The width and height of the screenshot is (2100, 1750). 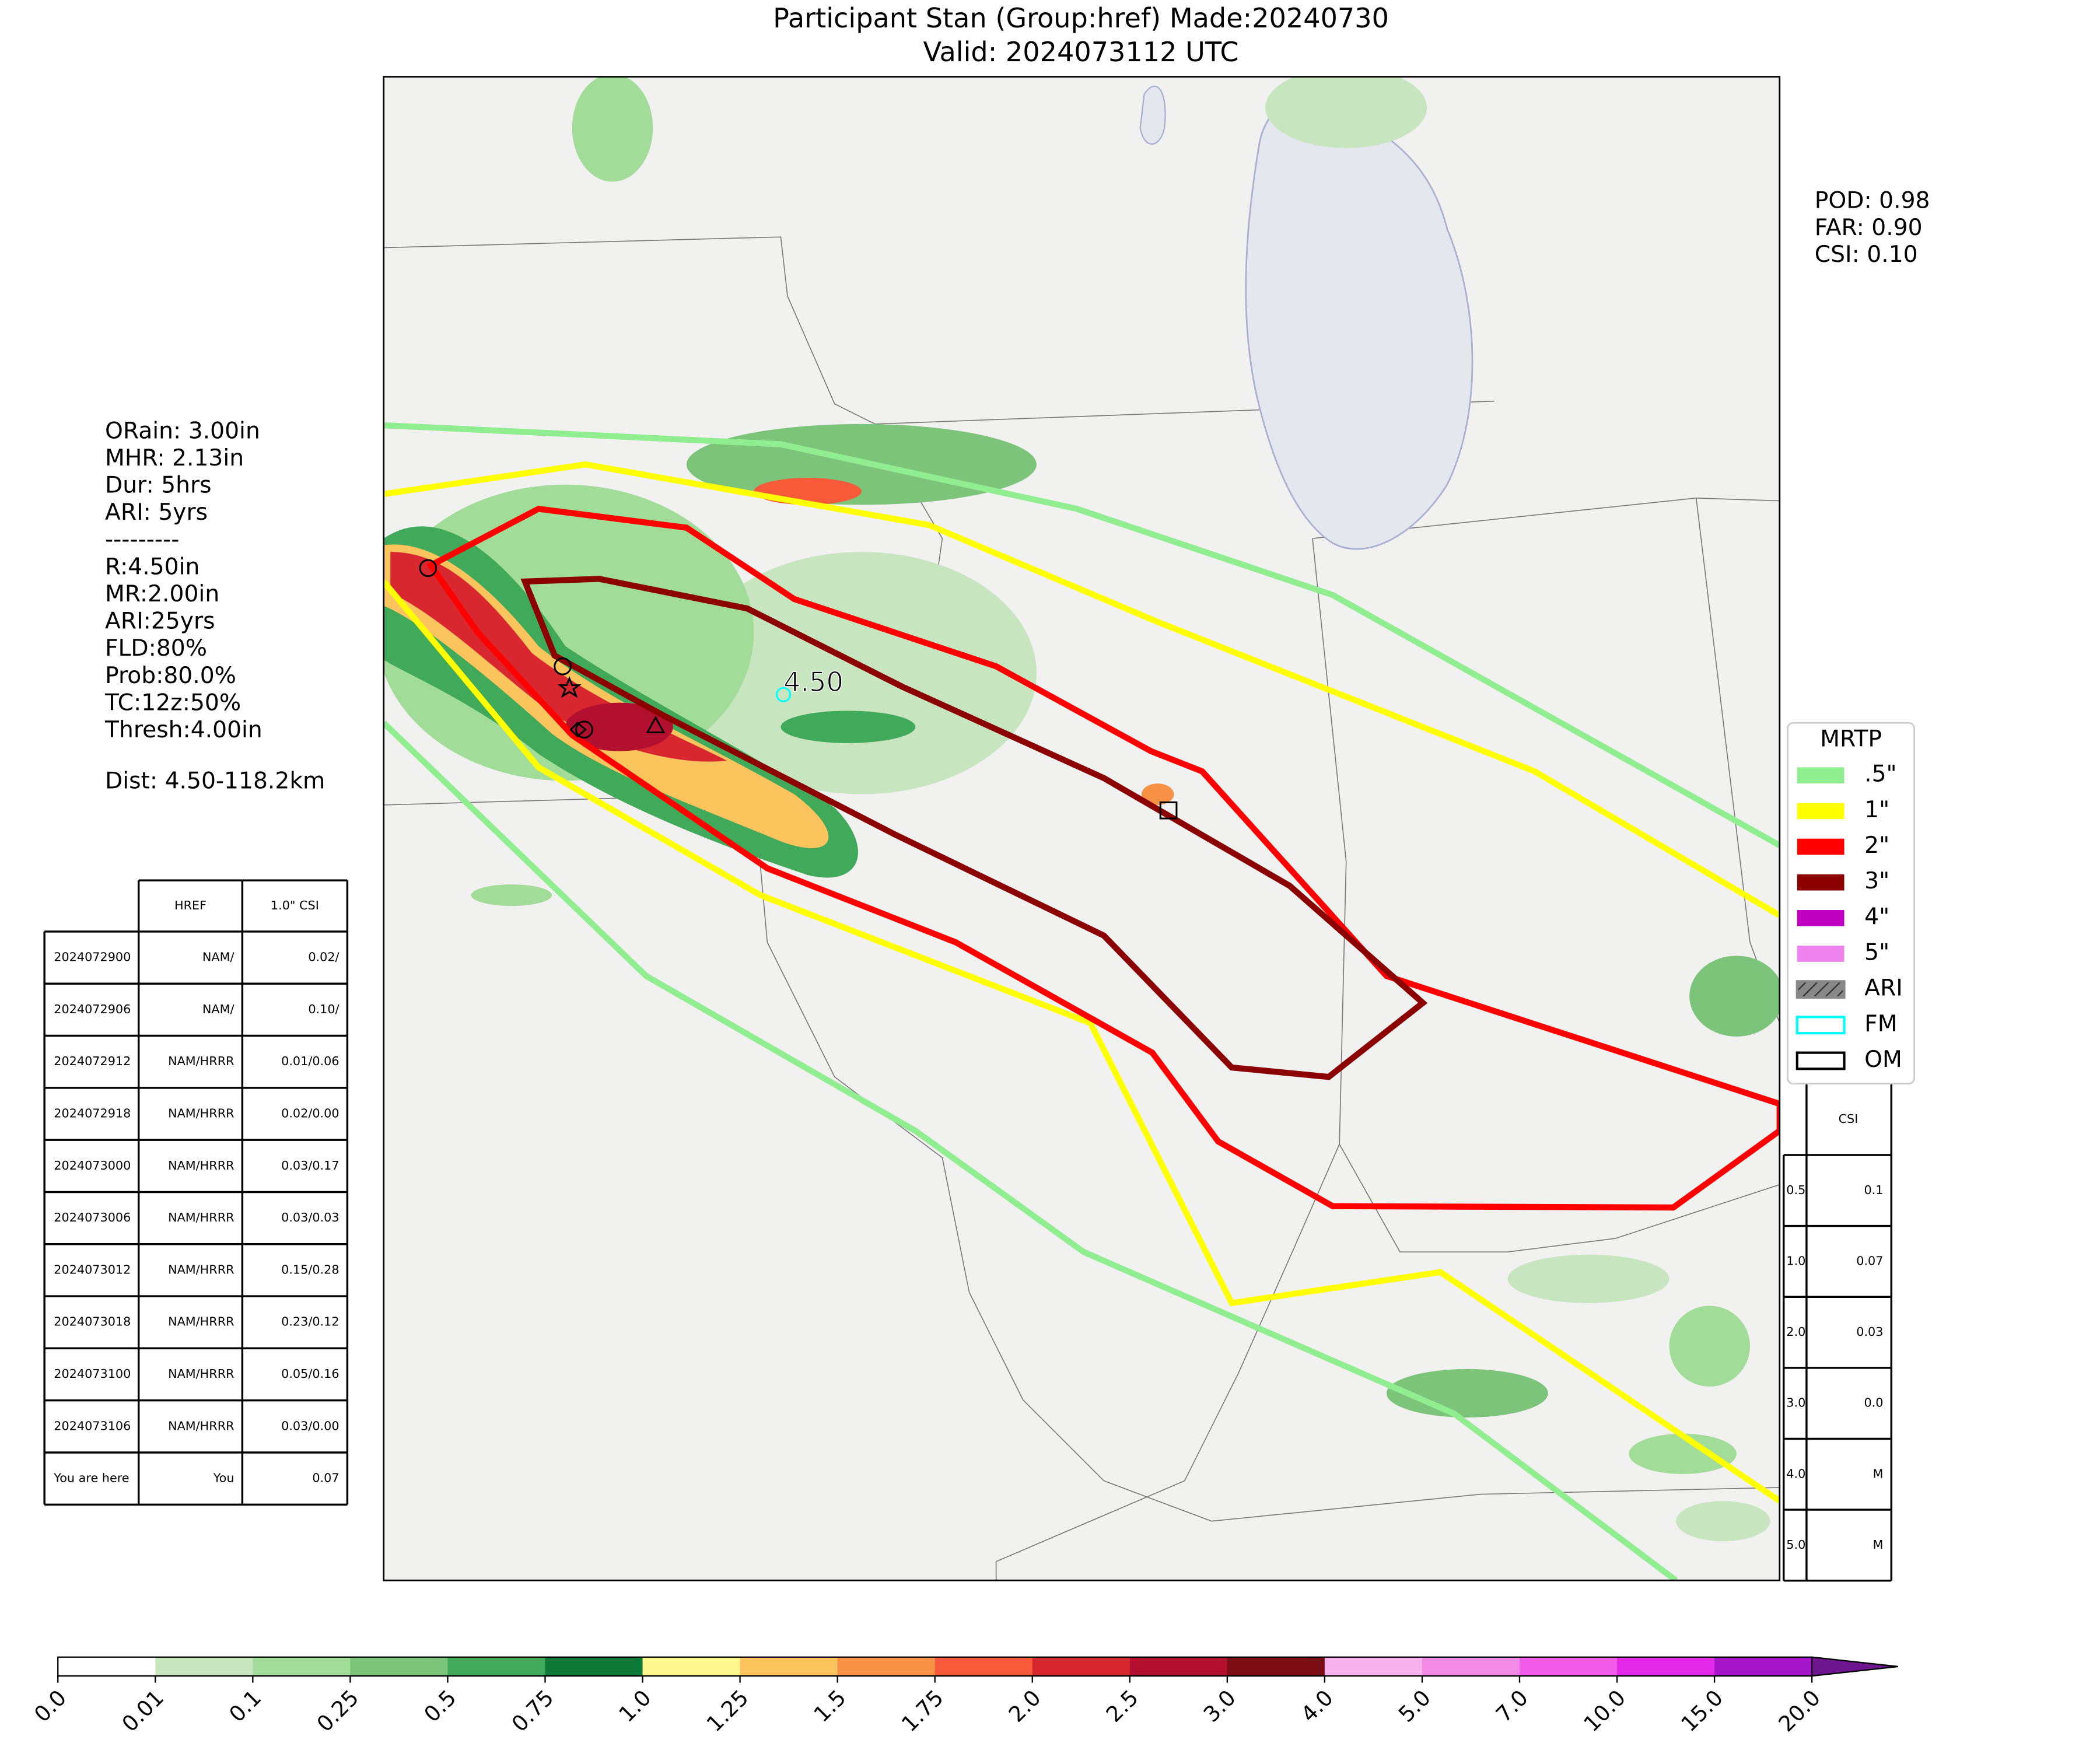 What do you see at coordinates (156, 648) in the screenshot?
I see `info-line: FLD:80%` at bounding box center [156, 648].